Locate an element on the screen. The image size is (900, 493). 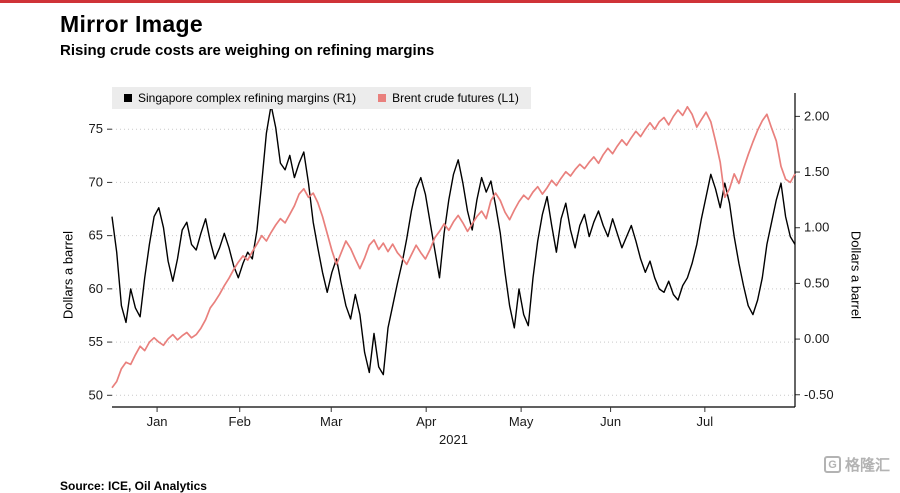
left-axis-tick-label: 60 is located at coordinates (96, 288).